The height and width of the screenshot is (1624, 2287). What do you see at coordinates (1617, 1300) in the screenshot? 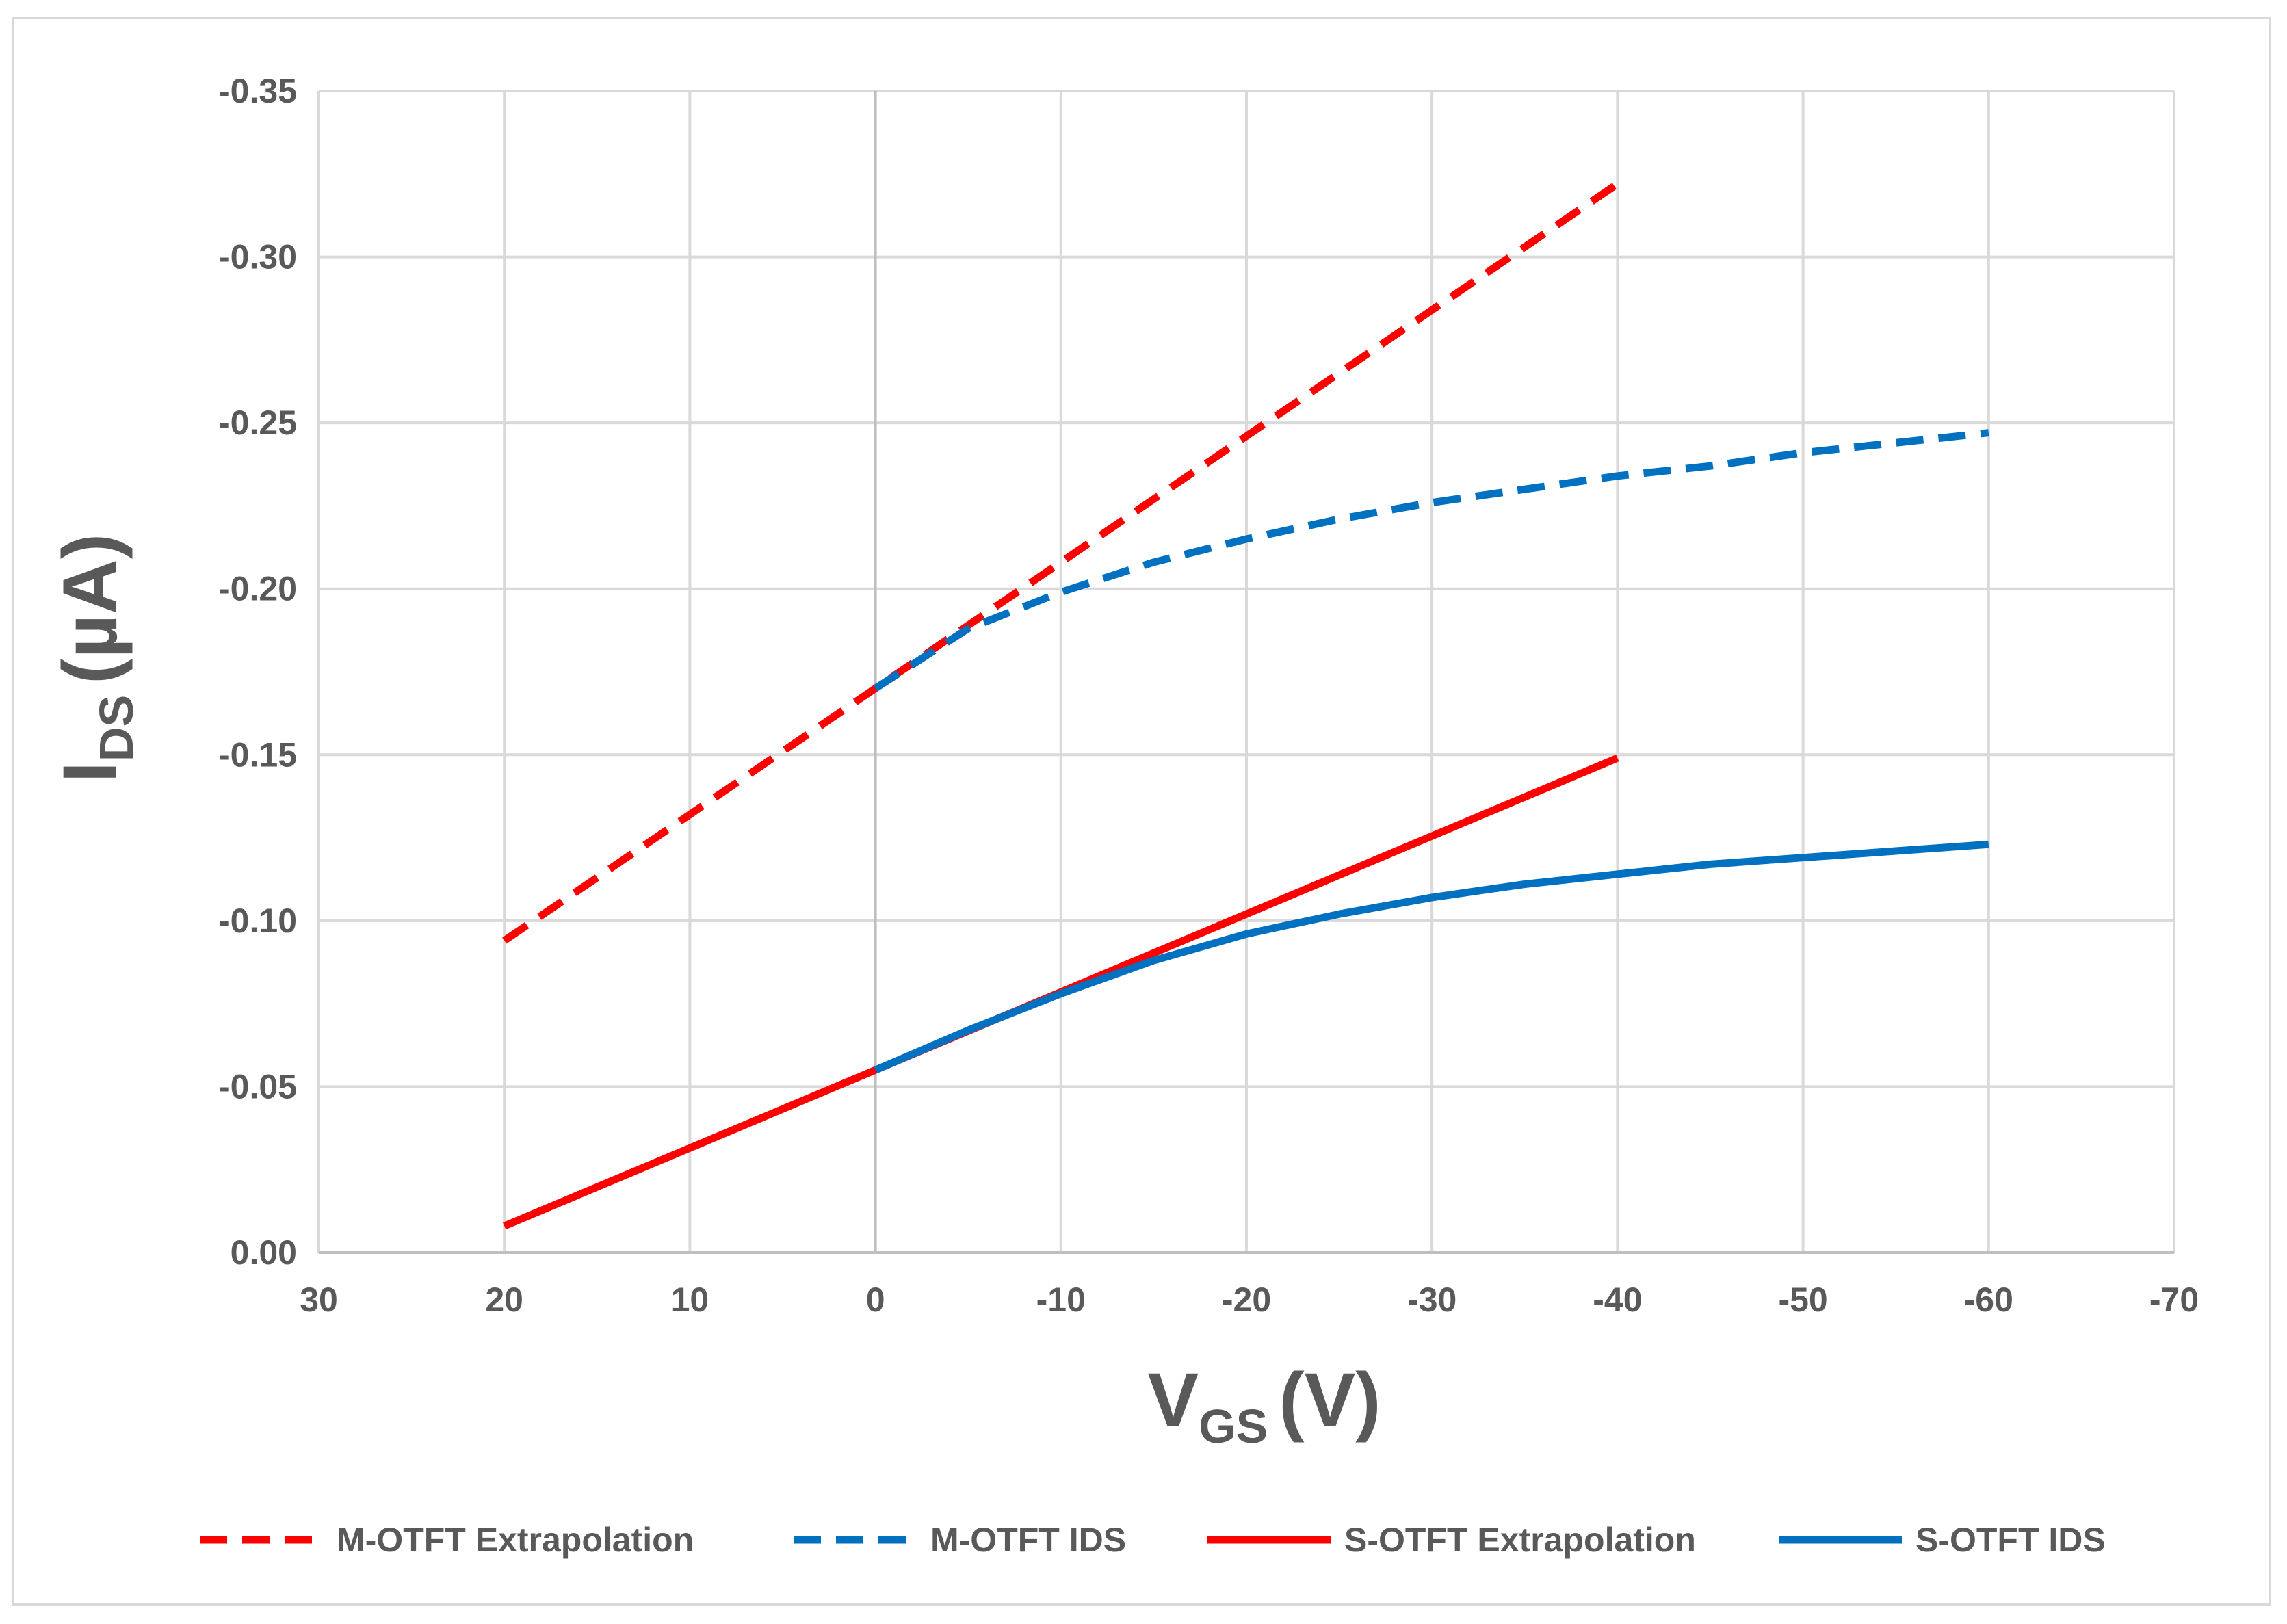
I see `x-tick-label: -40` at bounding box center [1617, 1300].